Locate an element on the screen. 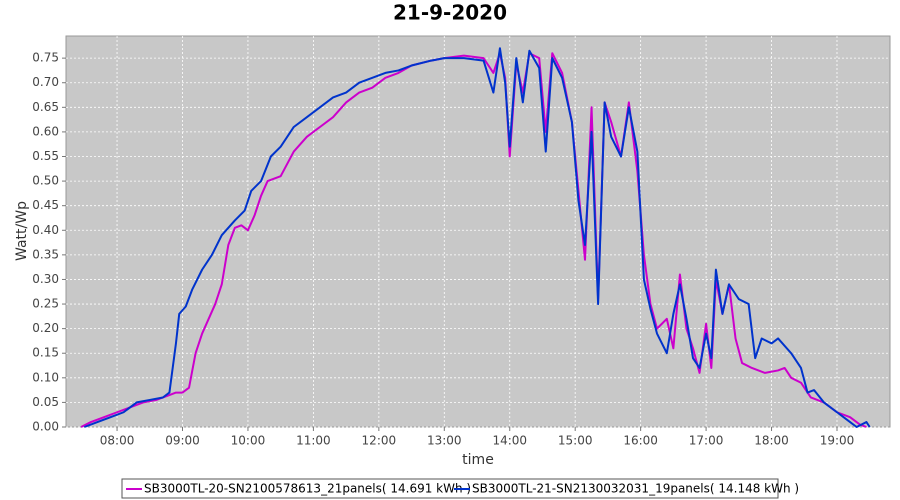  x-tick-label: 13:00 is located at coordinates (444, 441).